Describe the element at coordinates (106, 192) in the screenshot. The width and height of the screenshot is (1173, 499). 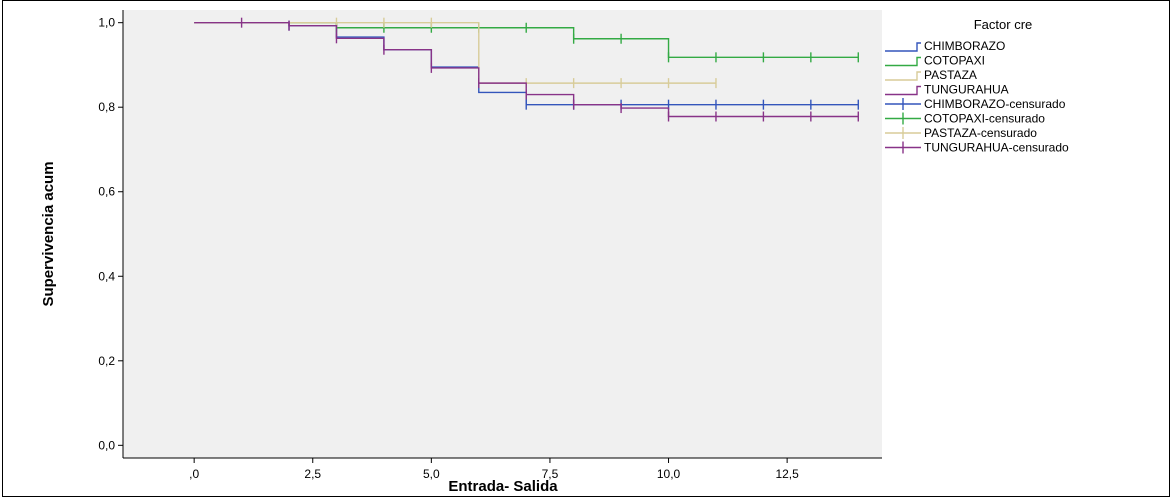
I see `y-tick-label: 0,6` at that location.